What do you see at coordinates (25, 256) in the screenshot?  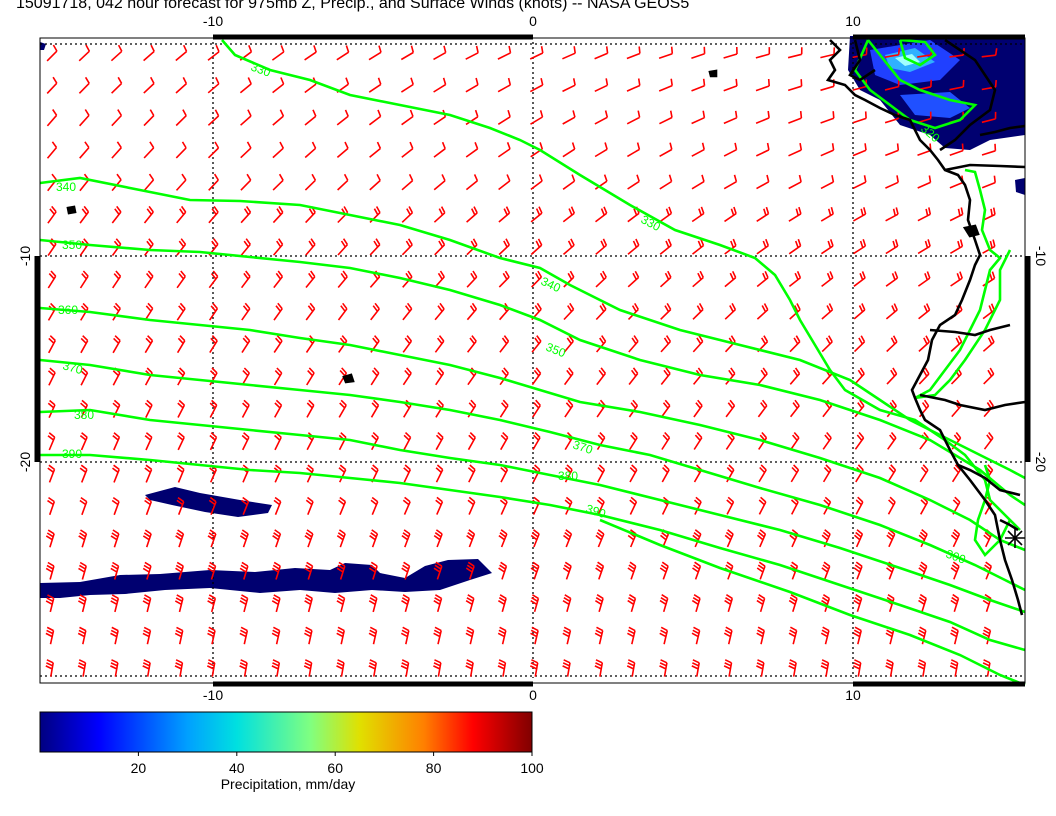 I see `lat-tick-label: -10` at bounding box center [25, 256].